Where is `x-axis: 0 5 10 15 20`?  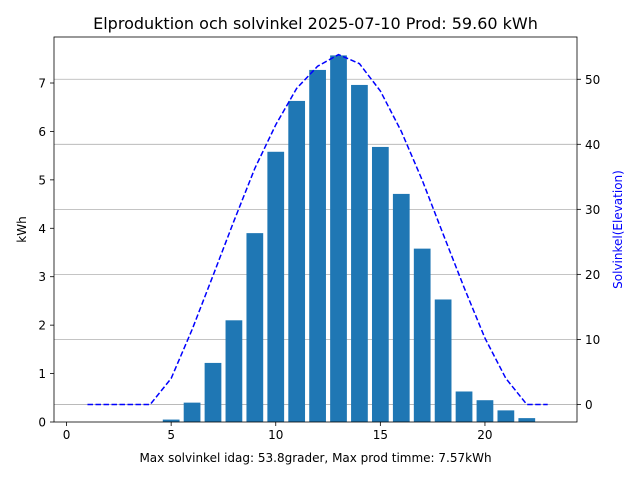 x-axis: 0 5 10 15 20 is located at coordinates (278, 432).